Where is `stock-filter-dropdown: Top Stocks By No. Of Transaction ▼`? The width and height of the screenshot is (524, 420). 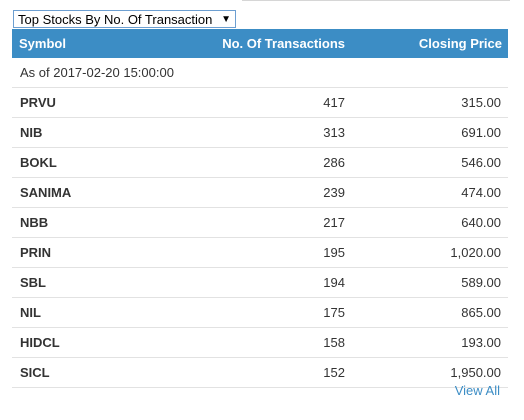
stock-filter-dropdown: Top Stocks By No. Of Transaction ▼ is located at coordinates (124, 19).